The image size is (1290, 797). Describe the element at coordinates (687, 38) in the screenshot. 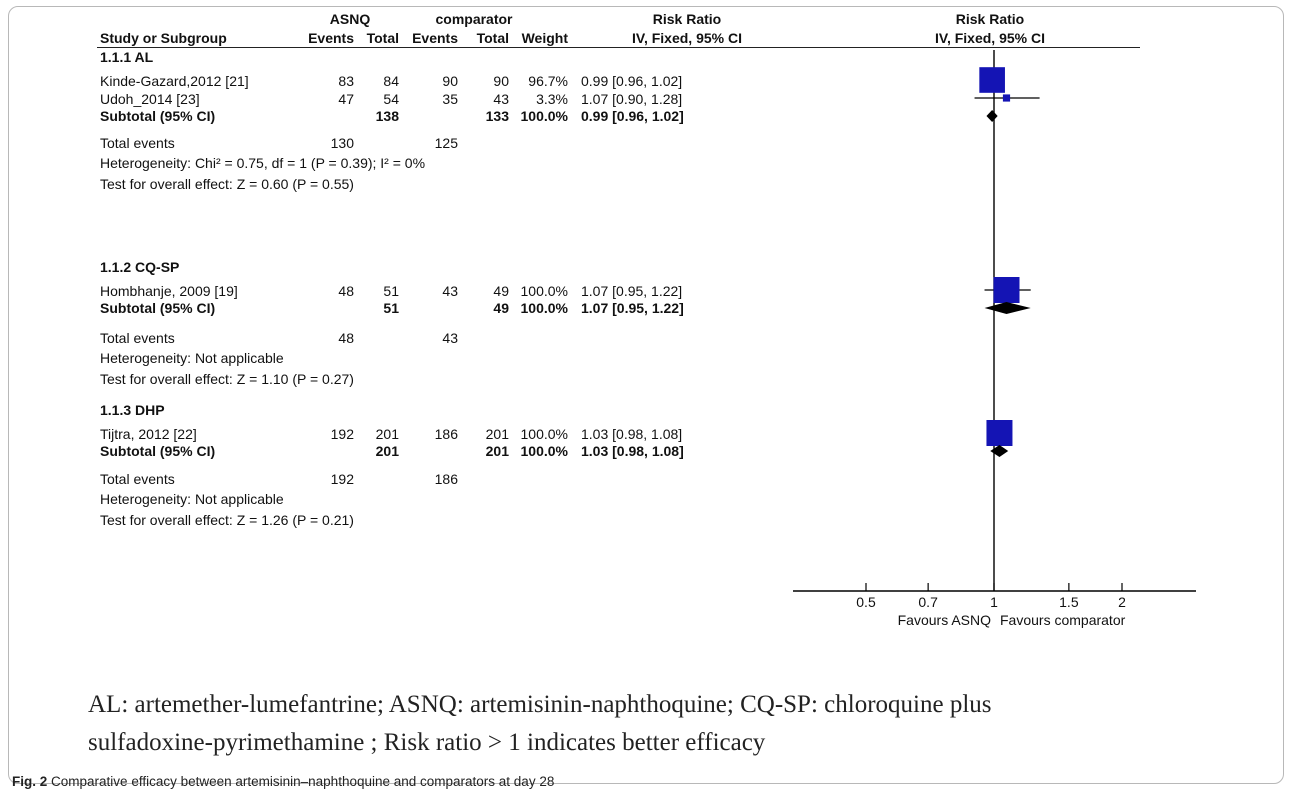

I see `rr-method: IV, Fixed, 95% CI` at that location.